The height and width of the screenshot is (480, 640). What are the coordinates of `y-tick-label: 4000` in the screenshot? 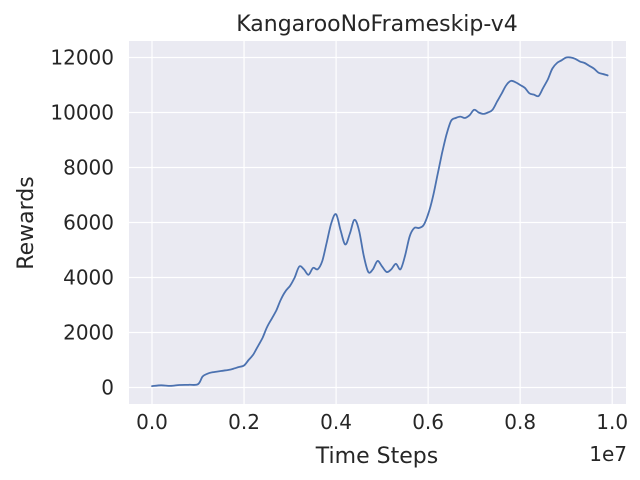 It's located at (88, 278).